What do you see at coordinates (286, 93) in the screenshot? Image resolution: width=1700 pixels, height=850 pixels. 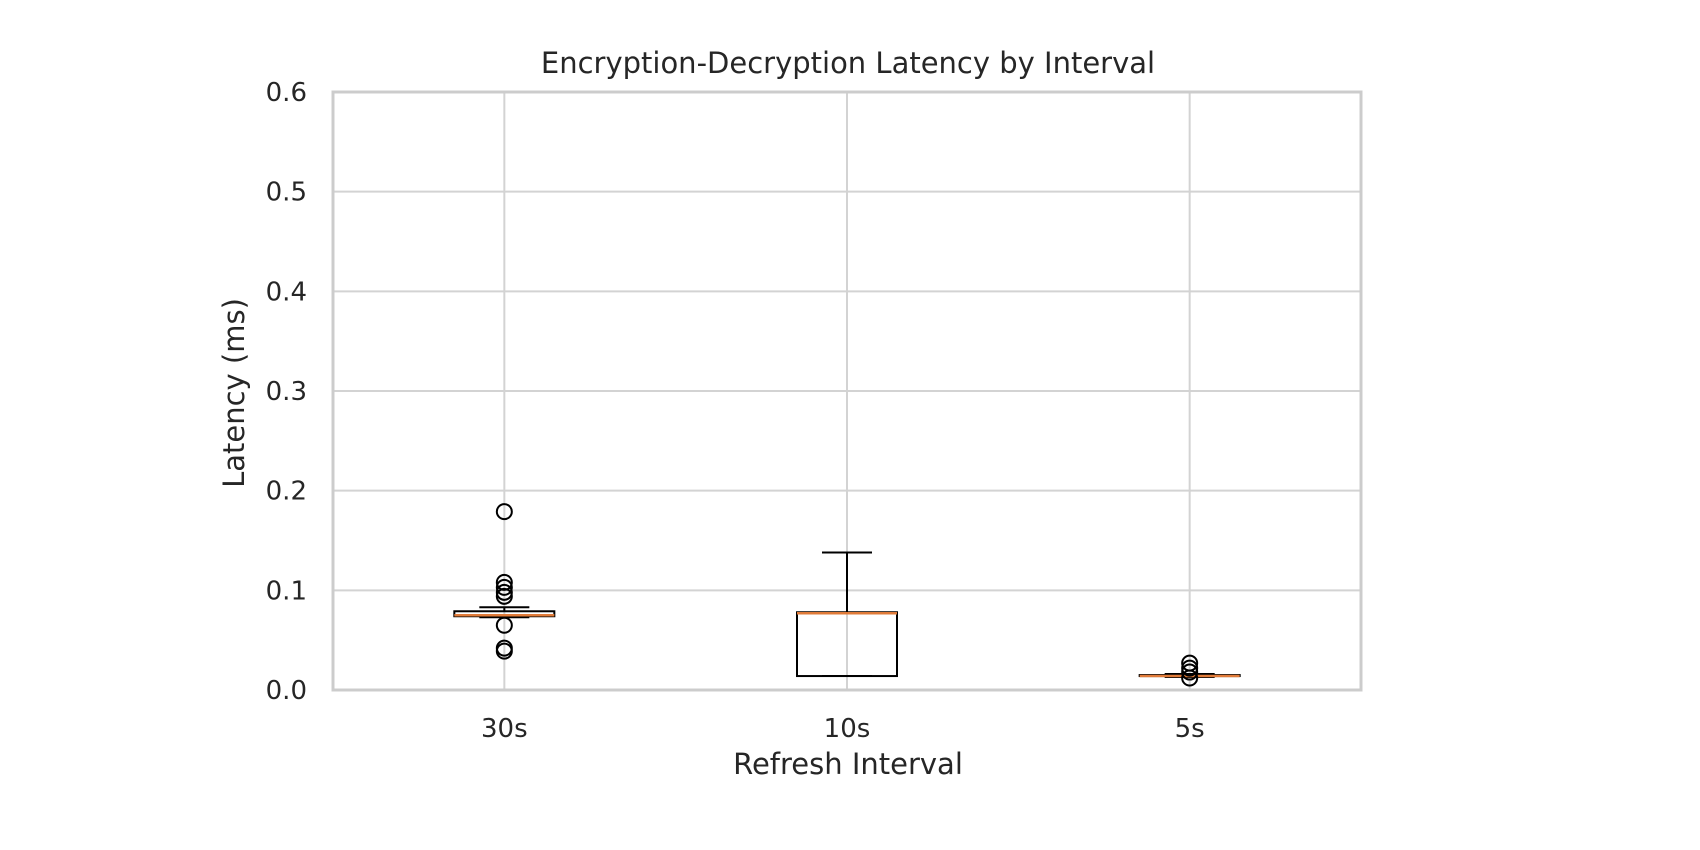 I see `y-tick-label: 0.6` at bounding box center [286, 93].